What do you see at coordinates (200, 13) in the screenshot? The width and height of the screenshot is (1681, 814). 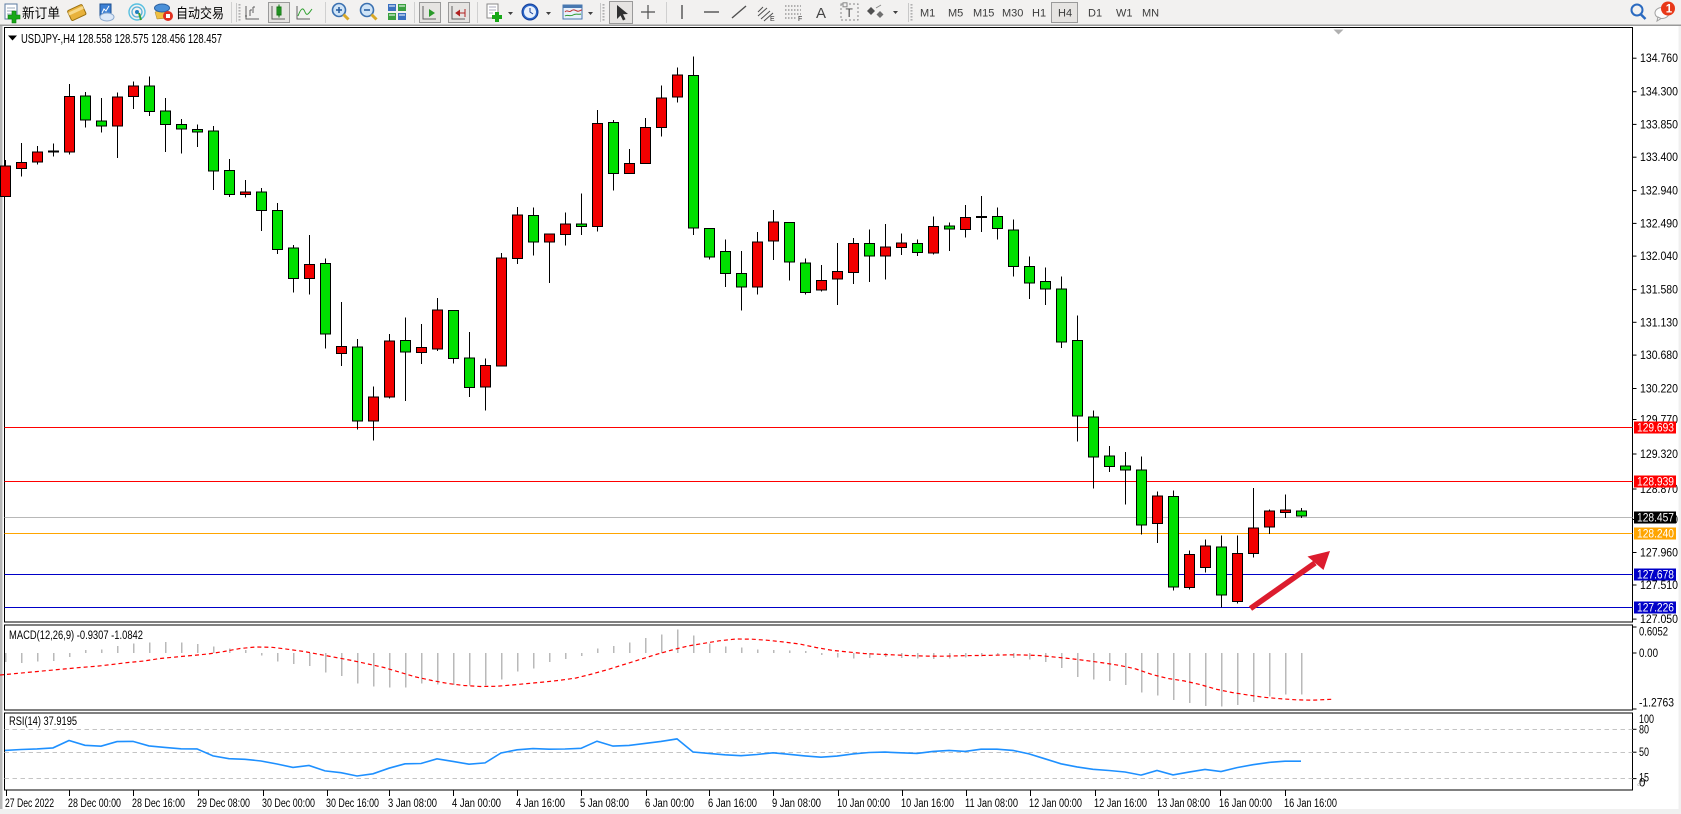 I see `svg-text: 自动交易` at bounding box center [200, 13].